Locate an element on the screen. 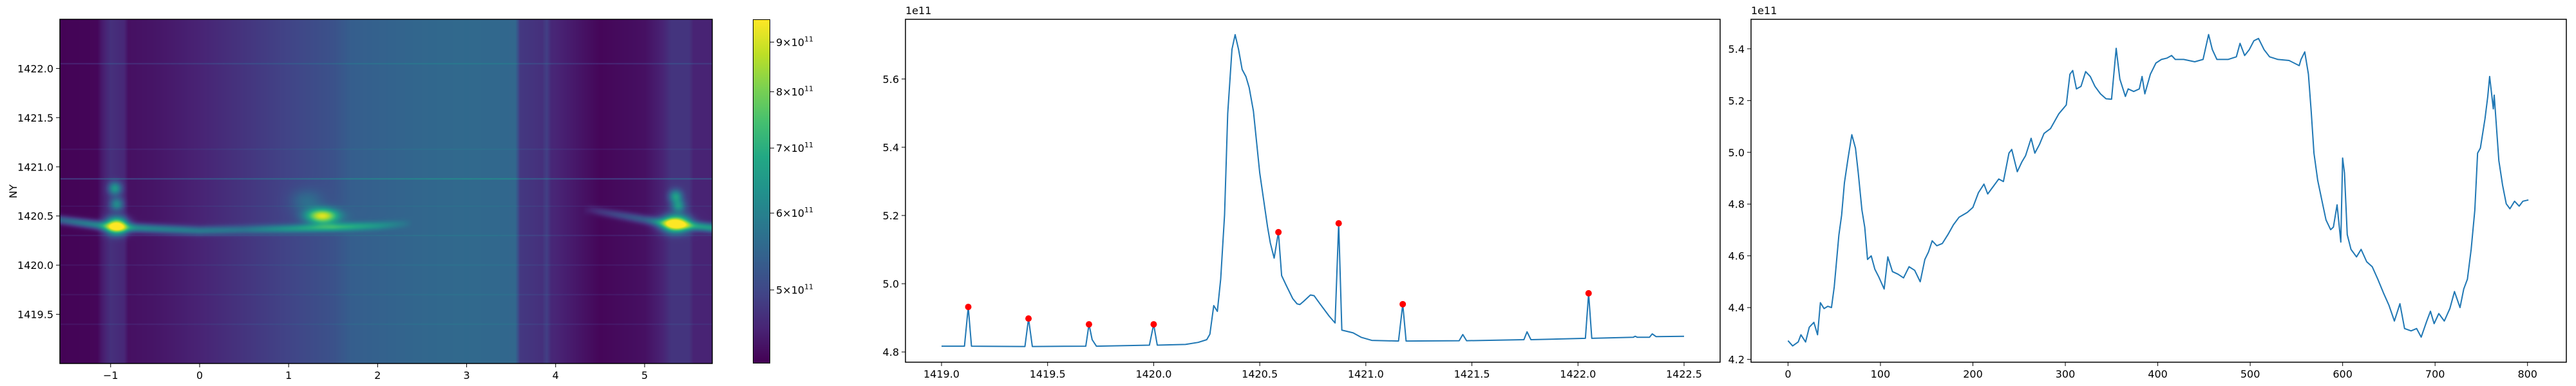 The image size is (2576, 386). x-tick-label: 1420.0 is located at coordinates (1153, 374).